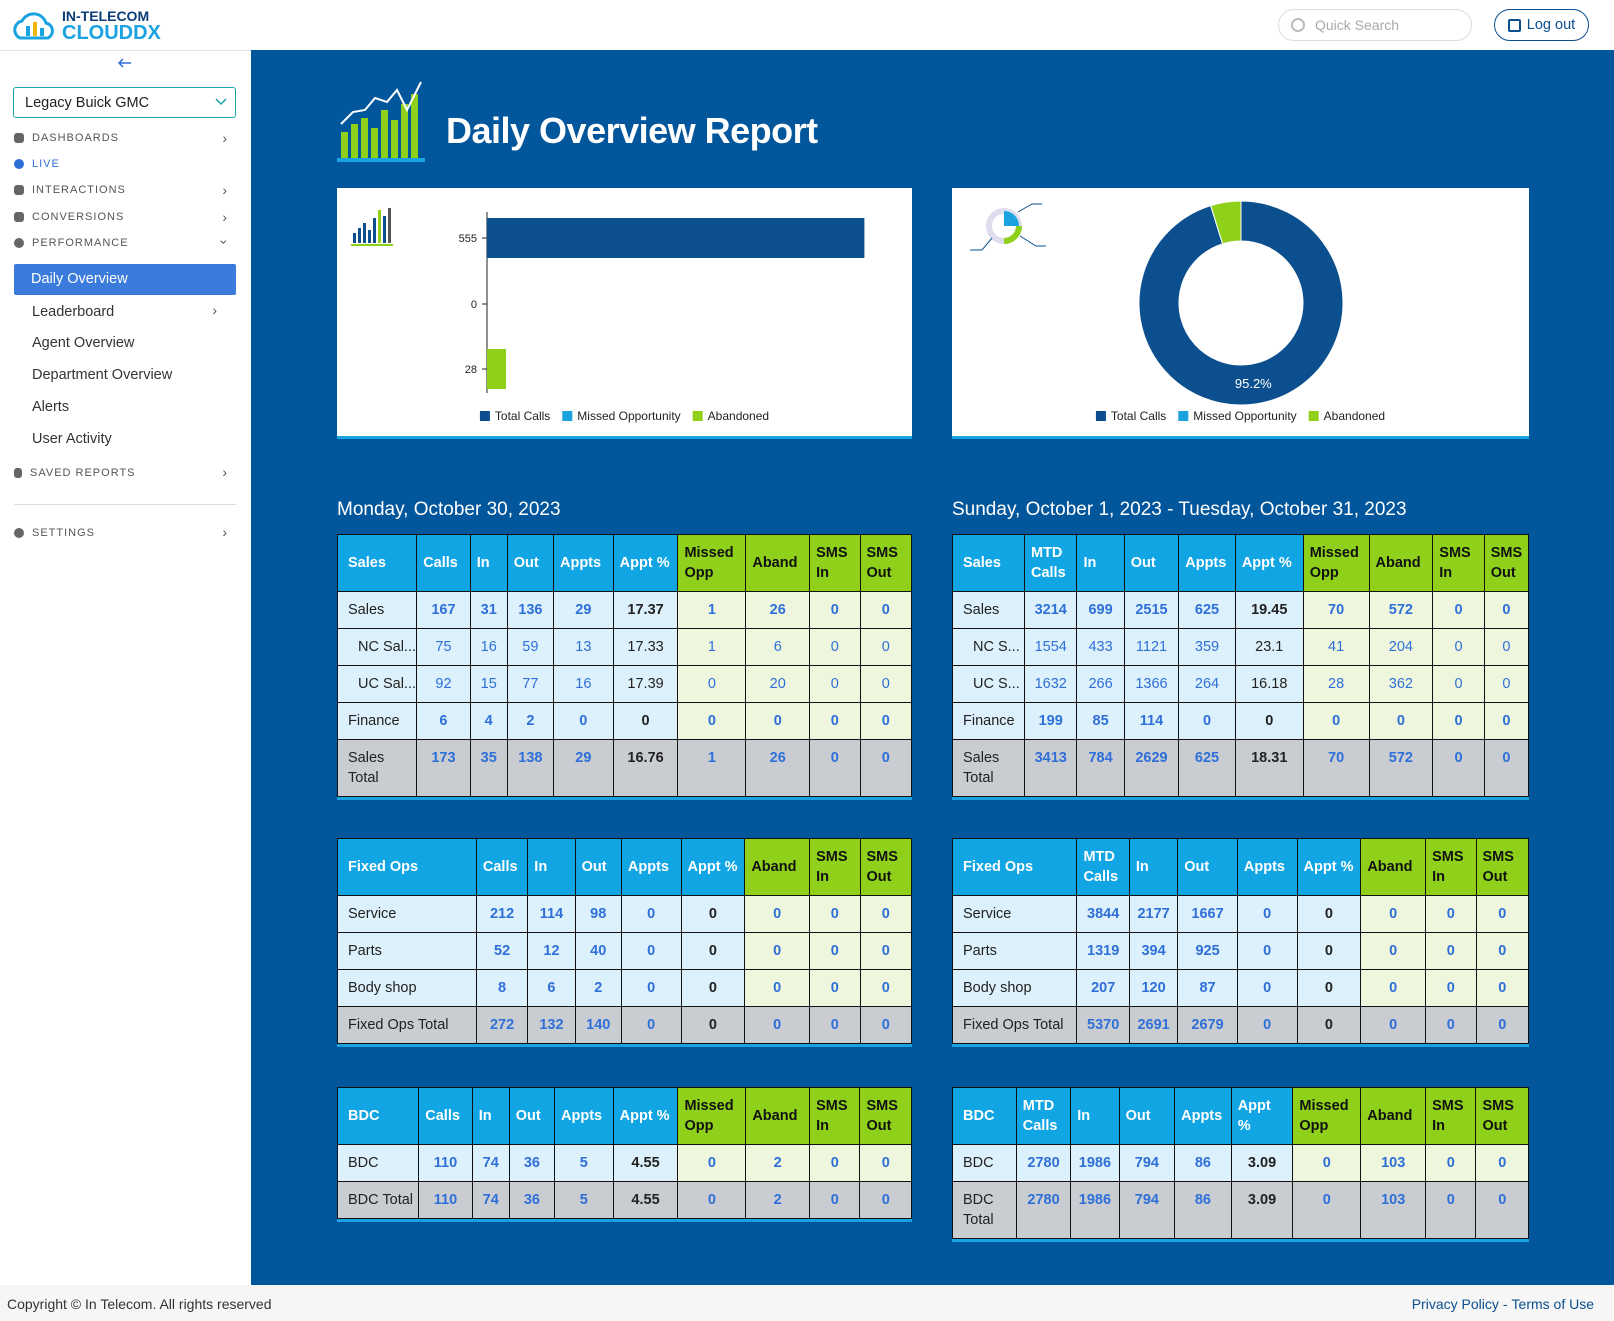 The image size is (1614, 1321). What do you see at coordinates (51, 407) in the screenshot?
I see `sub-nav-item: Alerts` at bounding box center [51, 407].